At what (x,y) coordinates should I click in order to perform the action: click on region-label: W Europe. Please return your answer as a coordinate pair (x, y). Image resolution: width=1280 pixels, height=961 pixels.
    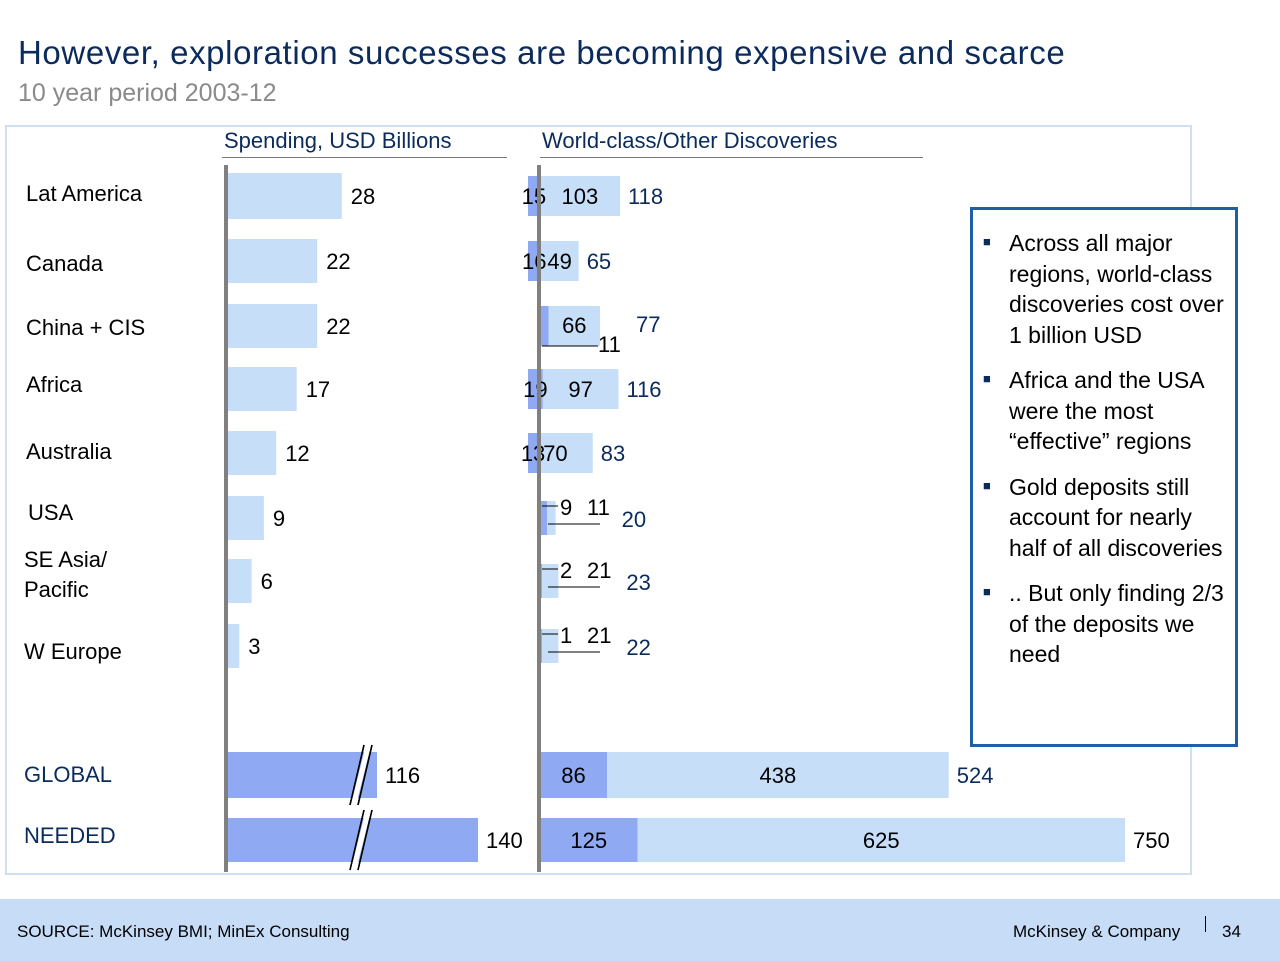
    Looking at the image, I should click on (73, 651).